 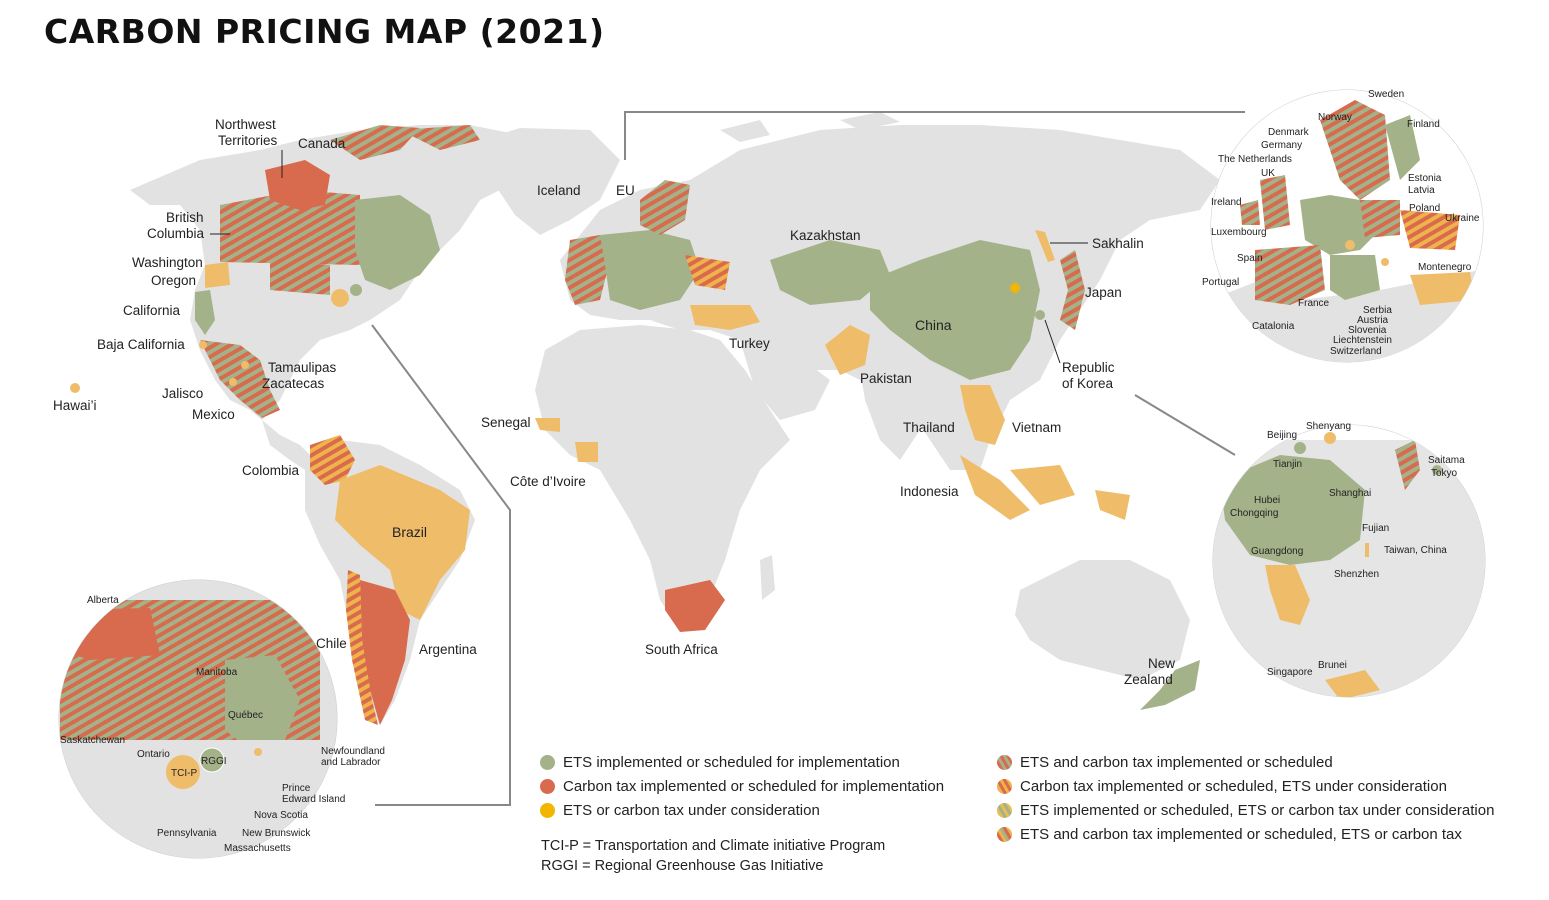 I want to click on label-cote-divoire: Côte d’Ivoire, so click(x=548, y=481).